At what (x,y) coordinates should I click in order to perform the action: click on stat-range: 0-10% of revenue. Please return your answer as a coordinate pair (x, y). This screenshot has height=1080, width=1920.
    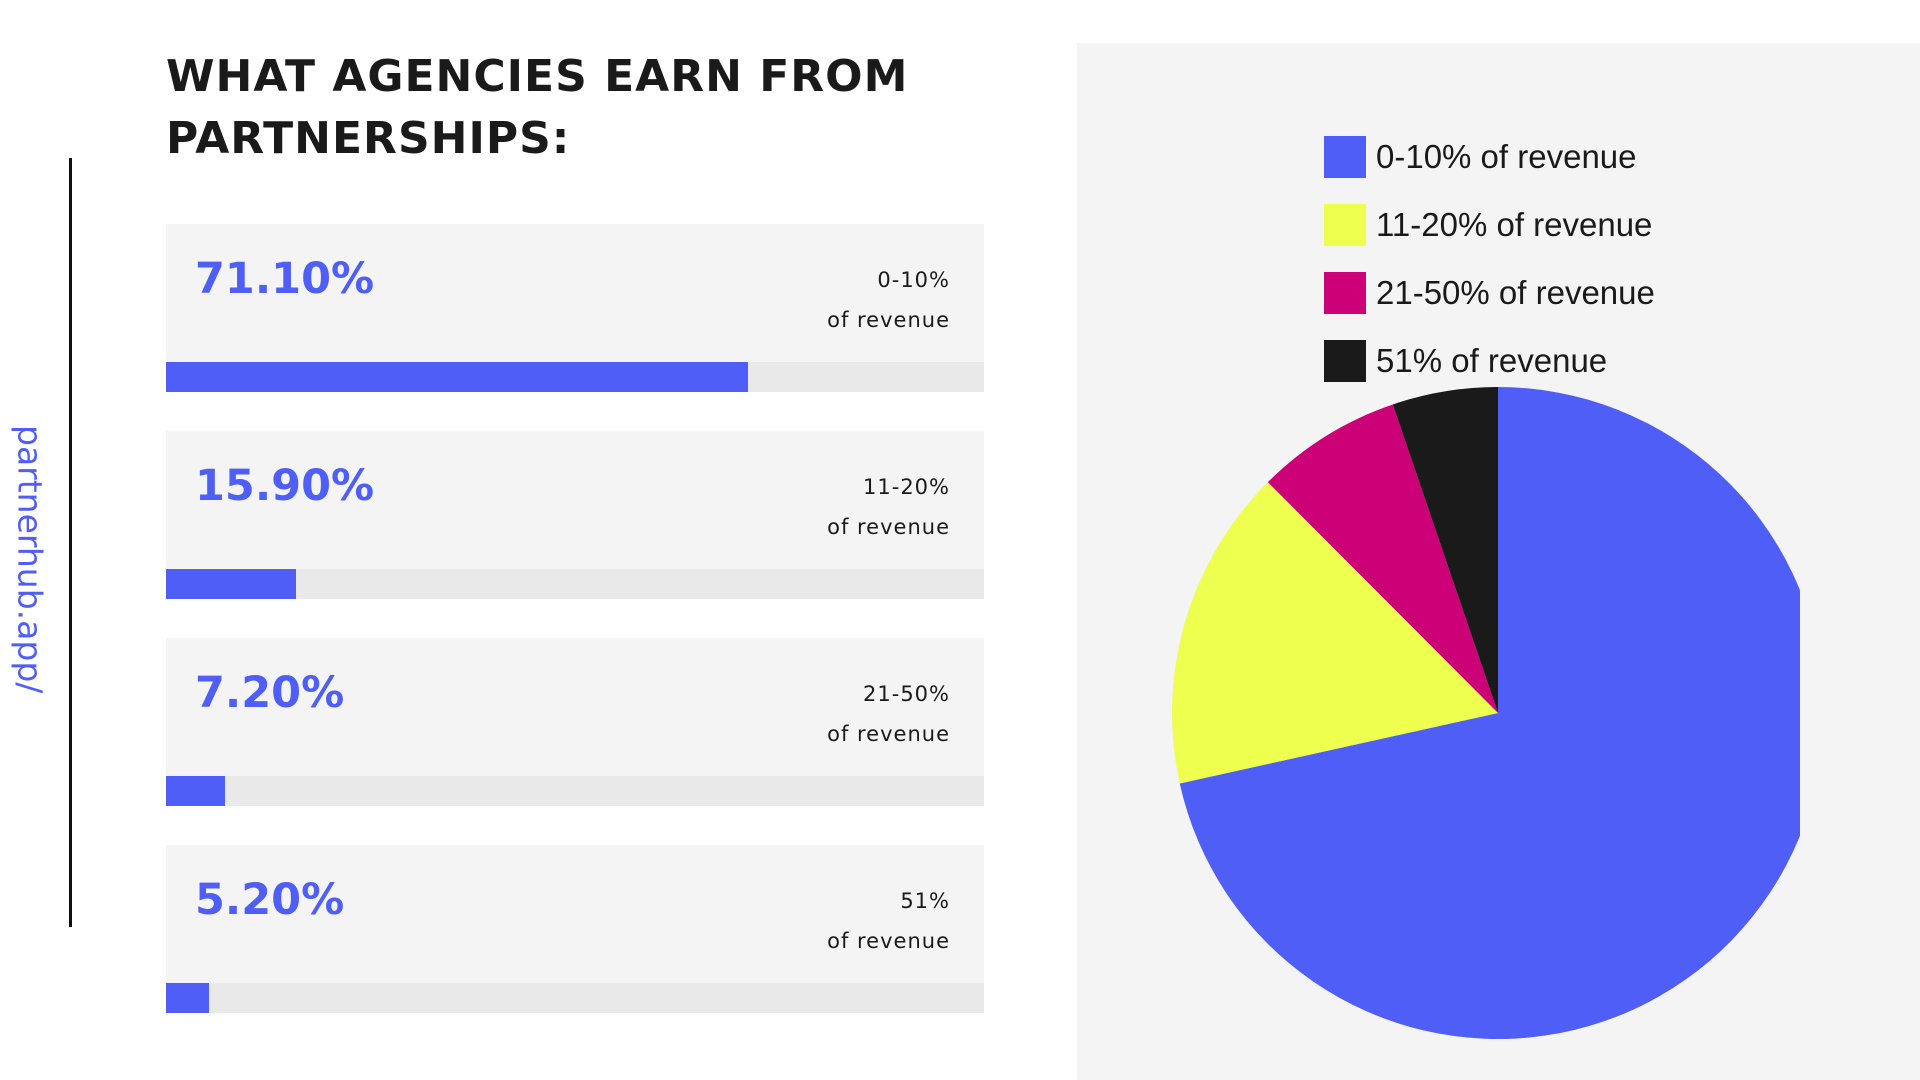
    Looking at the image, I should click on (888, 300).